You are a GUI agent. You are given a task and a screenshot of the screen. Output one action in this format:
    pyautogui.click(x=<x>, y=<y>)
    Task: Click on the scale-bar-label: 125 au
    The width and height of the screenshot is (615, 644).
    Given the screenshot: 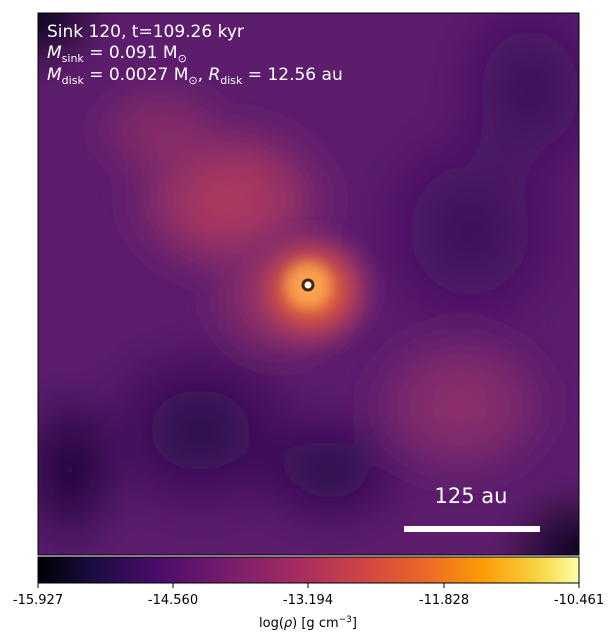 What is the action you would take?
    pyautogui.click(x=471, y=496)
    